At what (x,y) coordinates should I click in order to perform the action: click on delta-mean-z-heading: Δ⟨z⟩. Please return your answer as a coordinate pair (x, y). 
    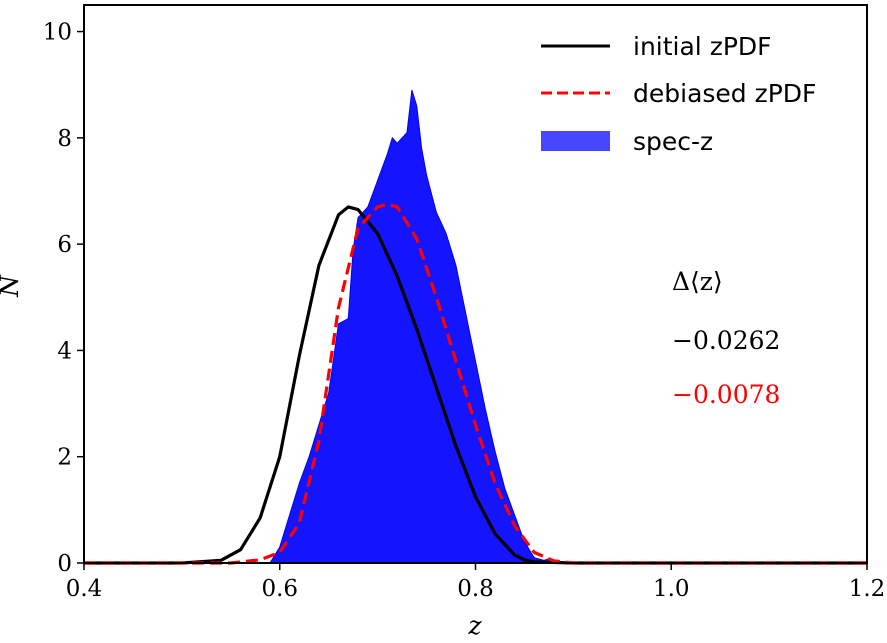
    Looking at the image, I should click on (697, 281).